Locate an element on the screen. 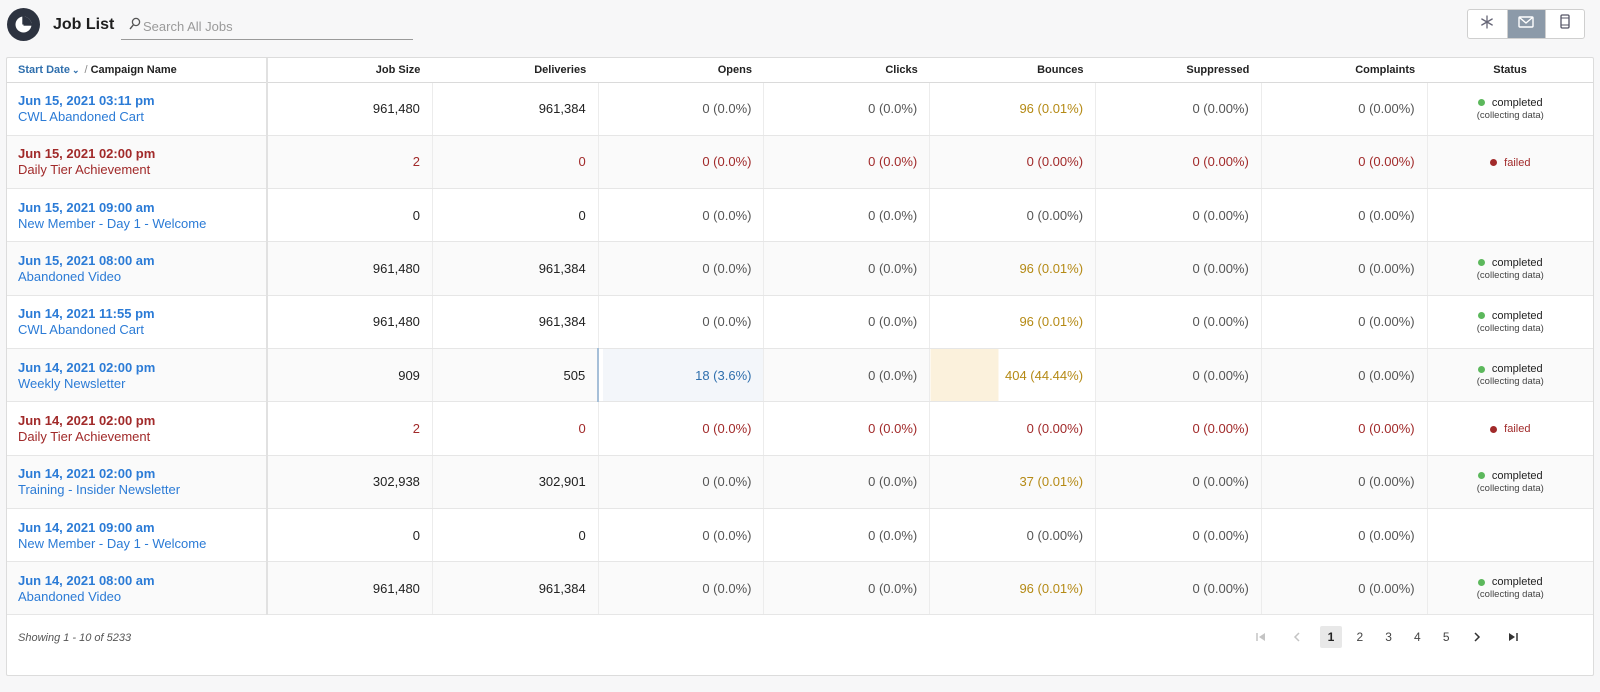 This screenshot has height=692, width=1600. top-bar: Job List is located at coordinates (800, 26).